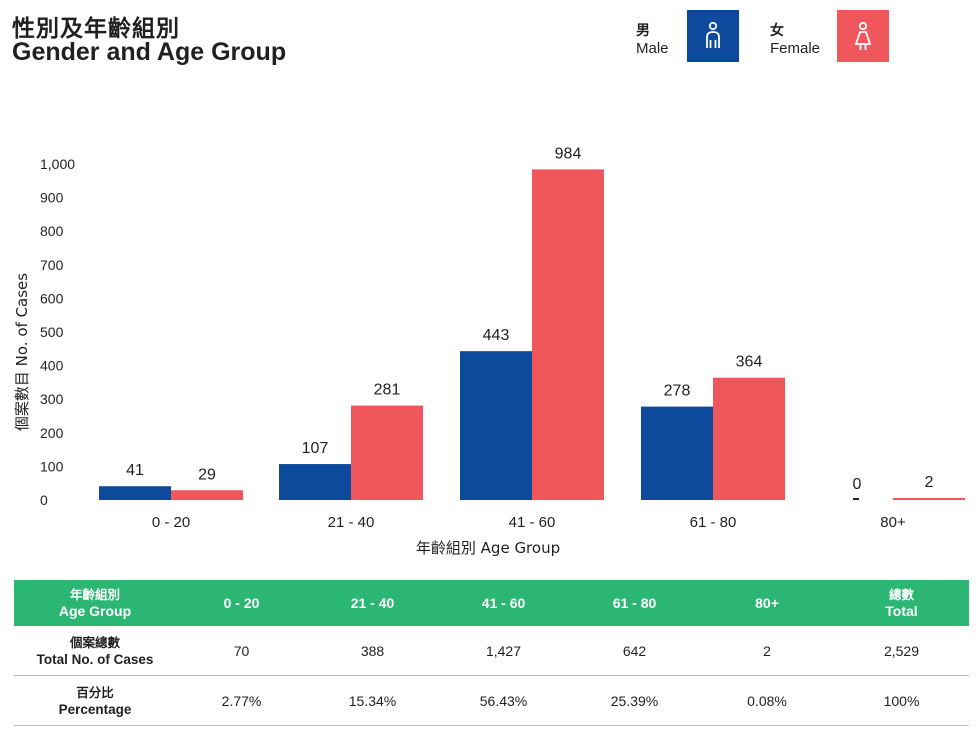  I want to click on legend-female-label: 女 Female, so click(795, 40).